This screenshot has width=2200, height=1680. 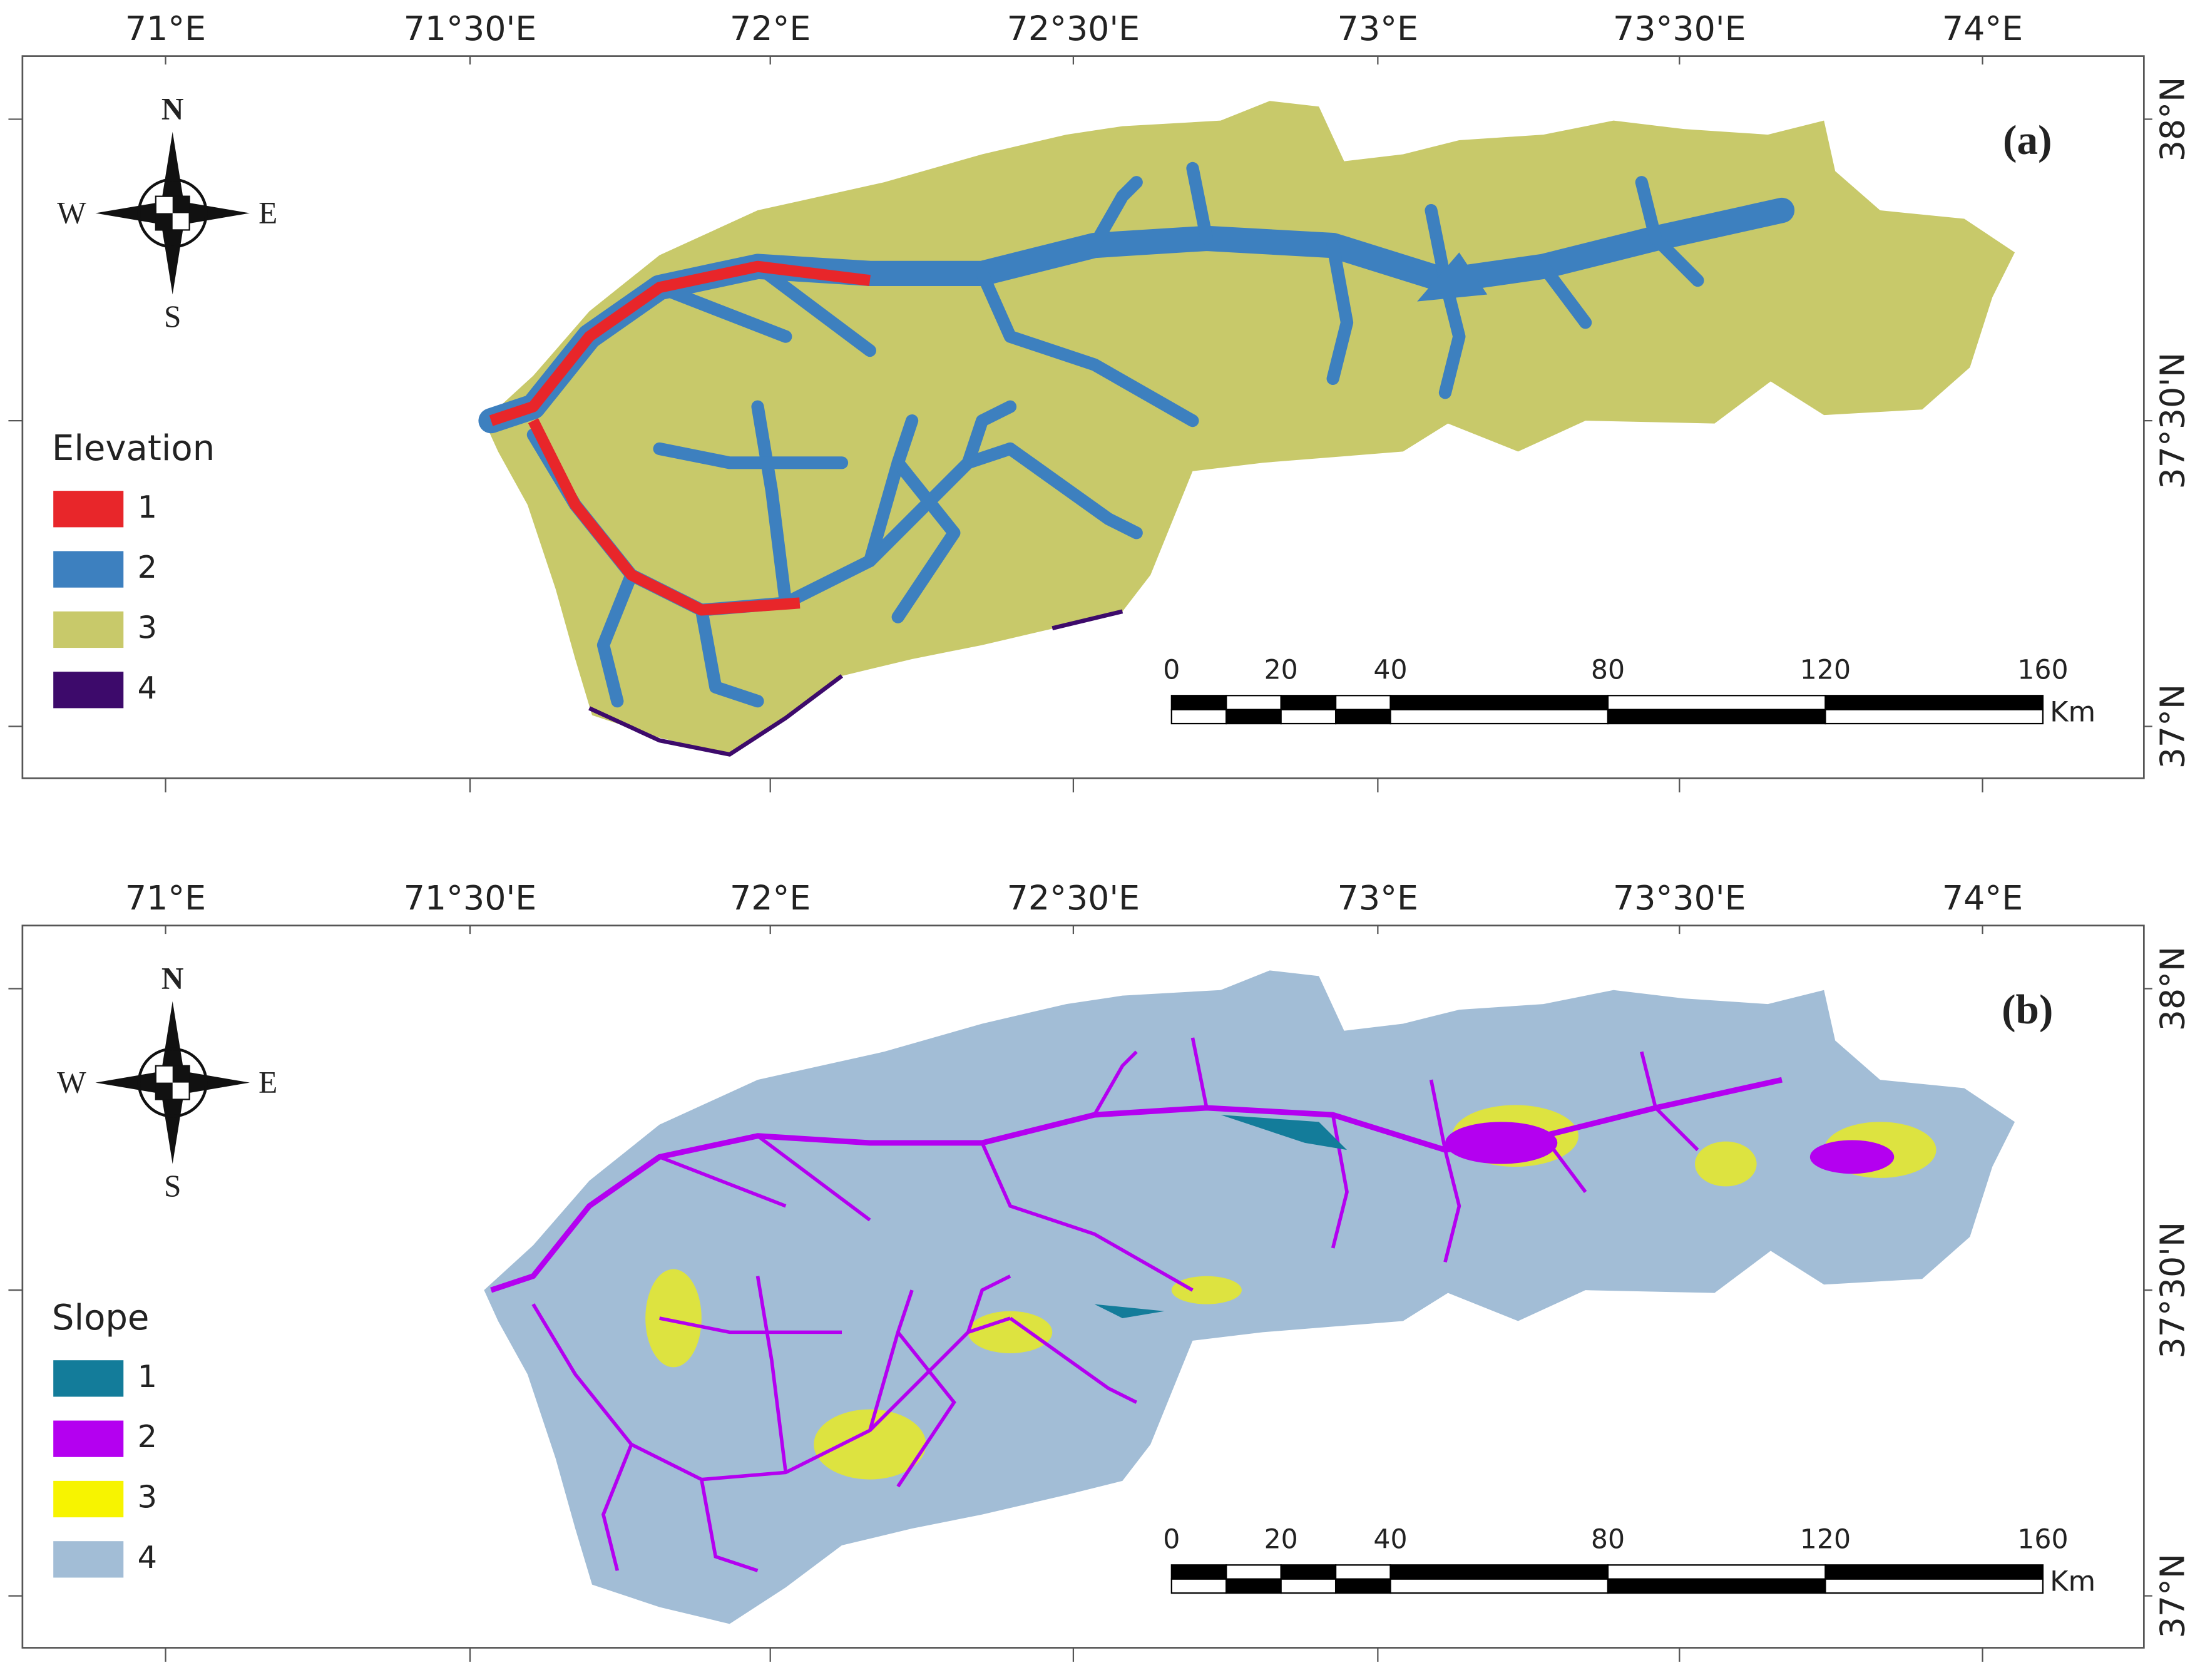 What do you see at coordinates (133, 448) in the screenshot?
I see `legend-title: Elevation` at bounding box center [133, 448].